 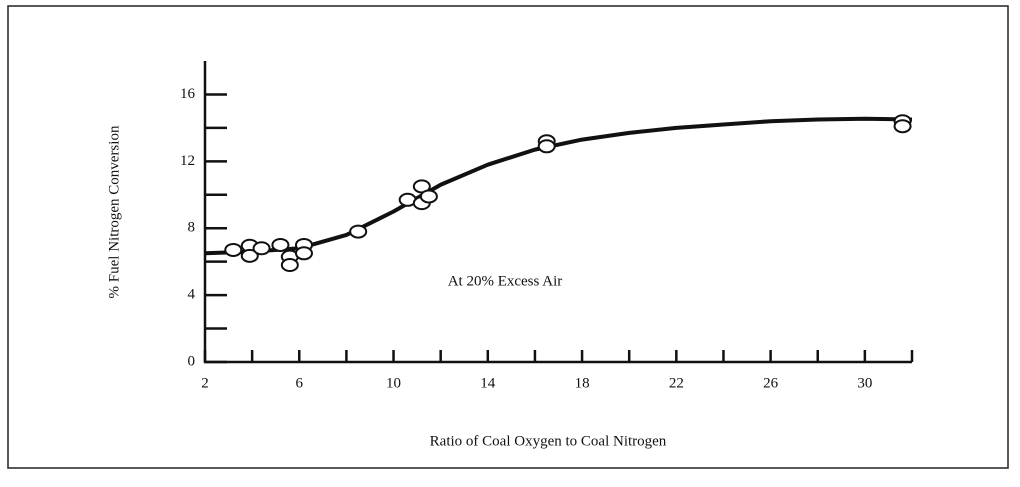 I want to click on y-axis-label: % Fuel Nitrogen Conversion, so click(x=114, y=211).